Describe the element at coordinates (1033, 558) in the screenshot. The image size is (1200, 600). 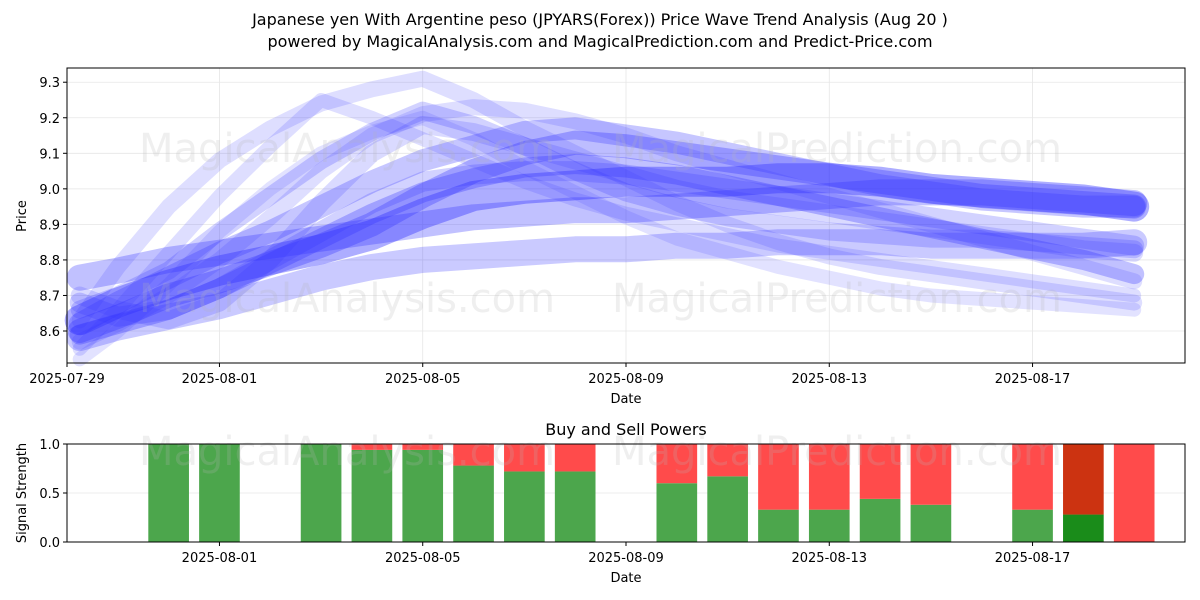
I see `signal-x-tick-label: 2025-08-17` at that location.